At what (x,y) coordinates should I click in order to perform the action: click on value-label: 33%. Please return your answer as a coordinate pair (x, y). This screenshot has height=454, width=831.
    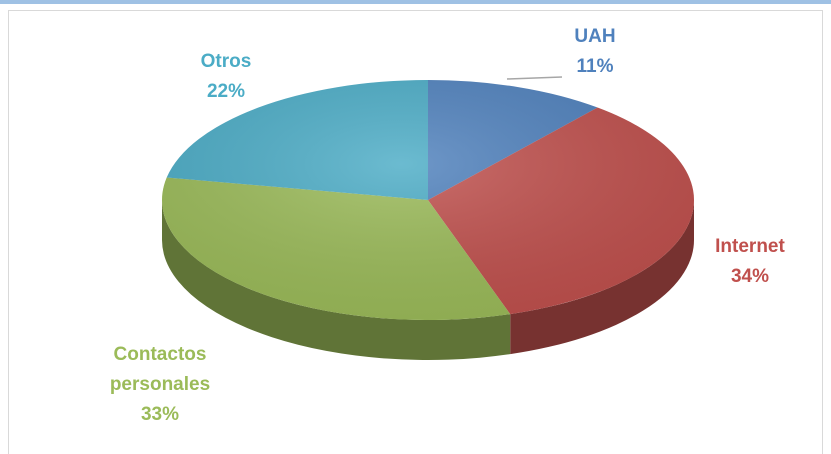
    Looking at the image, I should click on (160, 414).